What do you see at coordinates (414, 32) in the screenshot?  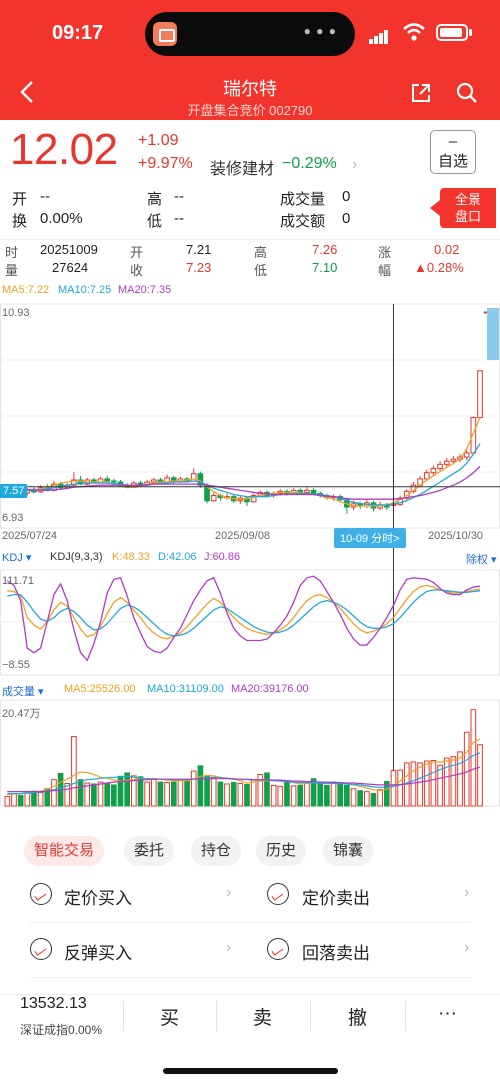 I see `wifi-icon` at bounding box center [414, 32].